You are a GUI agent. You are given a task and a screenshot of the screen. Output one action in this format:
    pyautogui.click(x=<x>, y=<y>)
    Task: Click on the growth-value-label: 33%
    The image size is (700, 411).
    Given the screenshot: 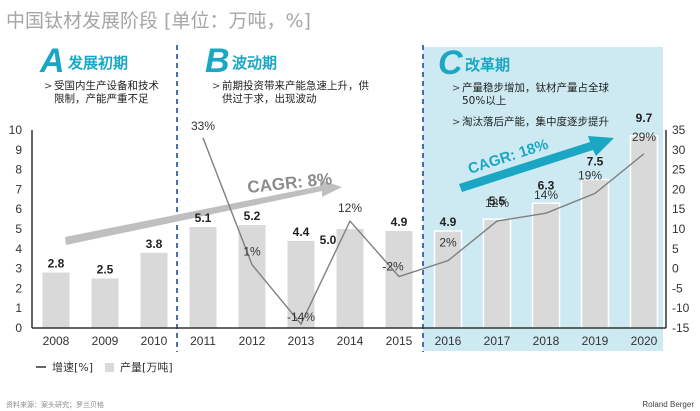 What is the action you would take?
    pyautogui.click(x=203, y=126)
    